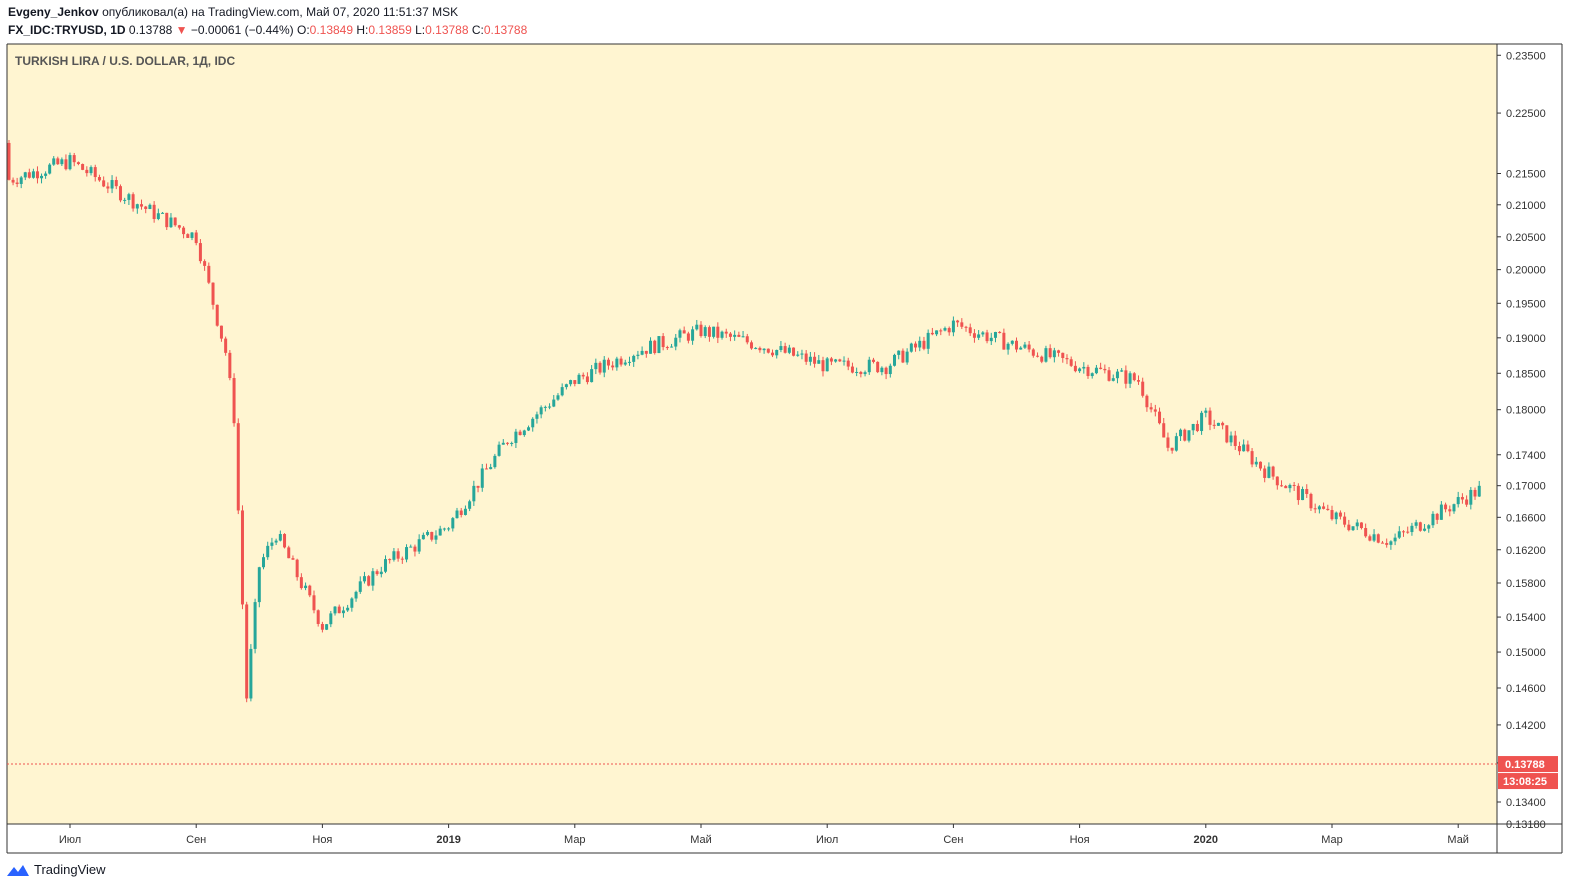 This screenshot has width=1570, height=891. Describe the element at coordinates (1526, 584) in the screenshot. I see `y-tick-label: 0.15800` at that location.